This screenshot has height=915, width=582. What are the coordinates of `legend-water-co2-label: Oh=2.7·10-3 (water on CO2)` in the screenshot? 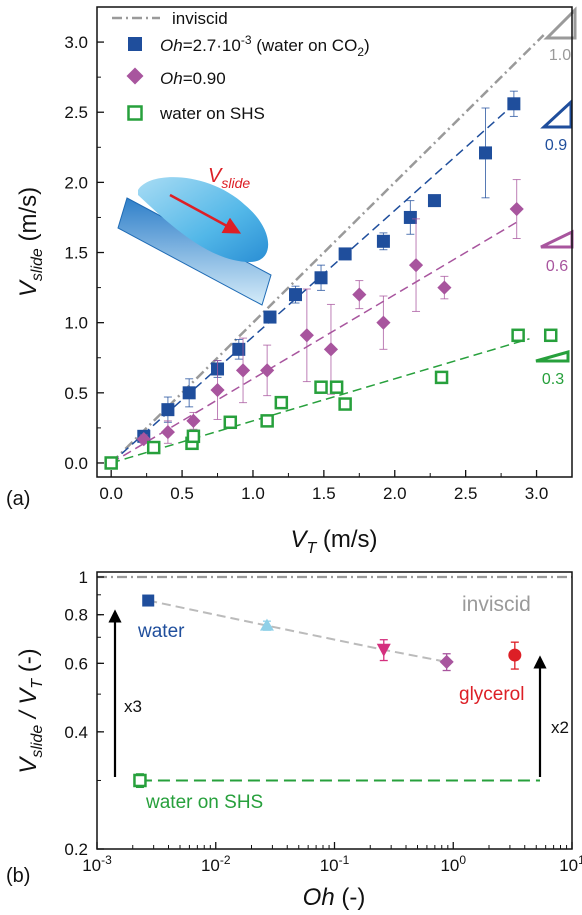 It's located at (265, 46).